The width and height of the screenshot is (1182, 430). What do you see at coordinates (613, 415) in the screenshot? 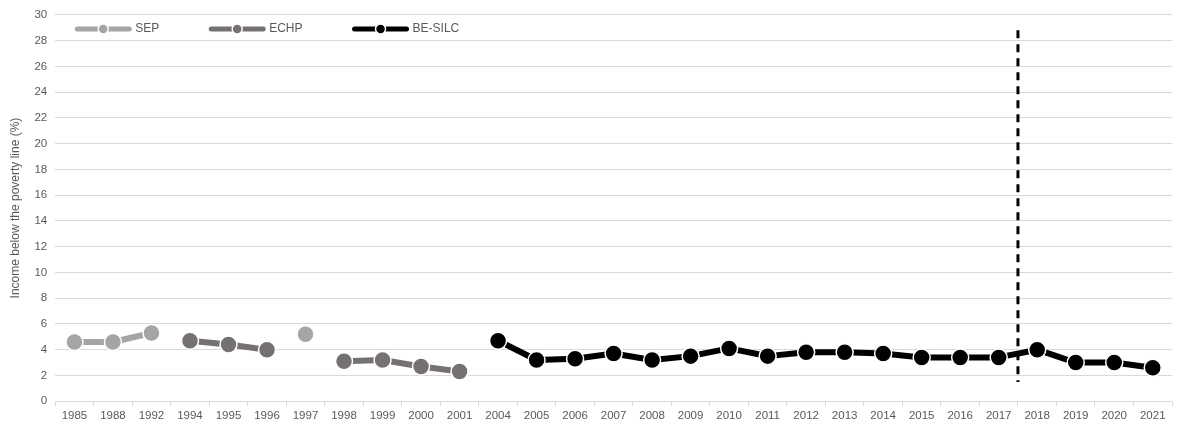
I see `x-tick-label: 2007` at bounding box center [613, 415].